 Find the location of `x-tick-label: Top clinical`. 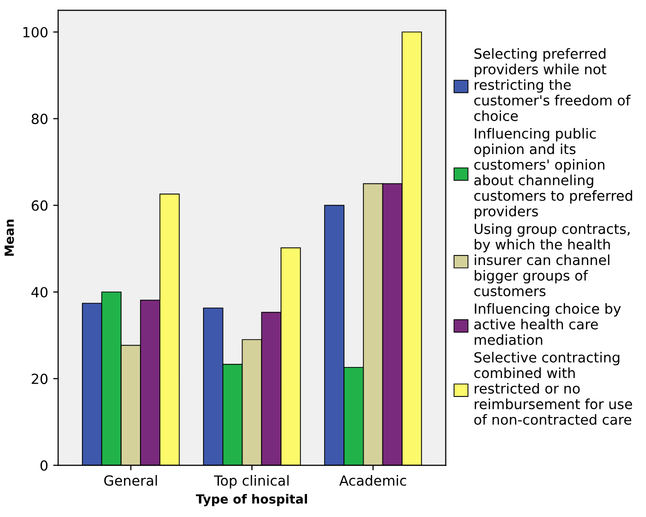

x-tick-label: Top clinical is located at coordinates (251, 481).